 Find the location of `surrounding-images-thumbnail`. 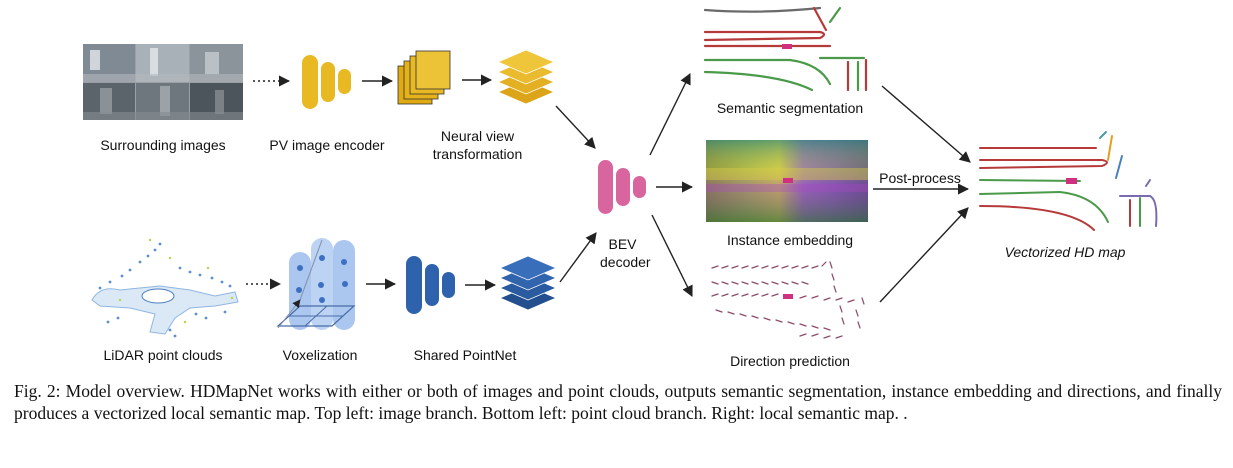

surrounding-images-thumbnail is located at coordinates (163, 82).